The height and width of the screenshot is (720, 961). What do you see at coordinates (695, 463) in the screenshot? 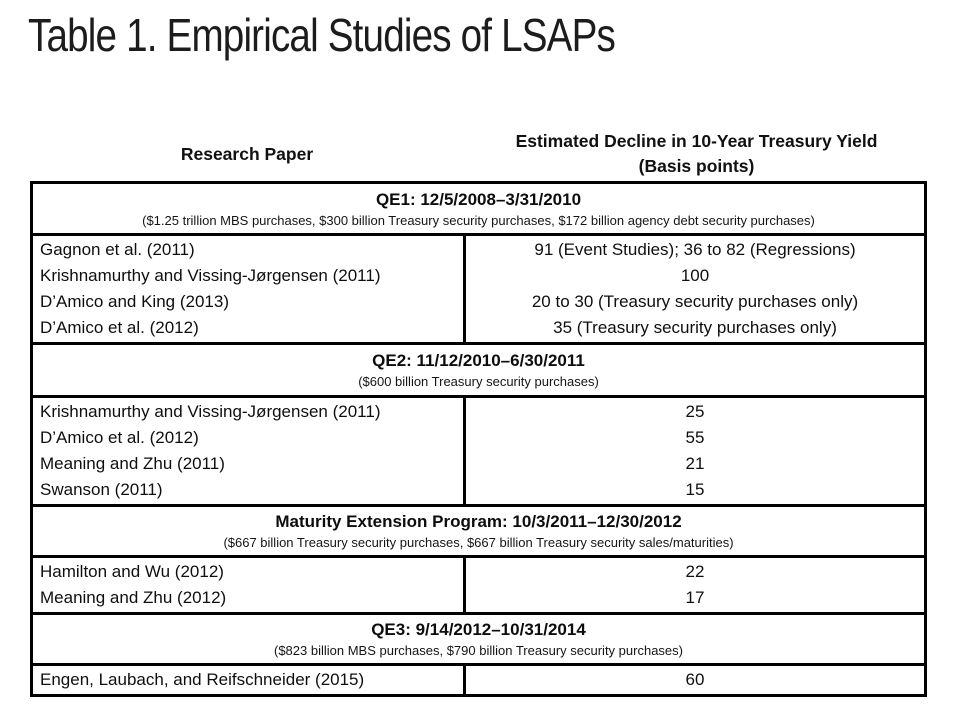
I see `estimate-value: 21` at bounding box center [695, 463].